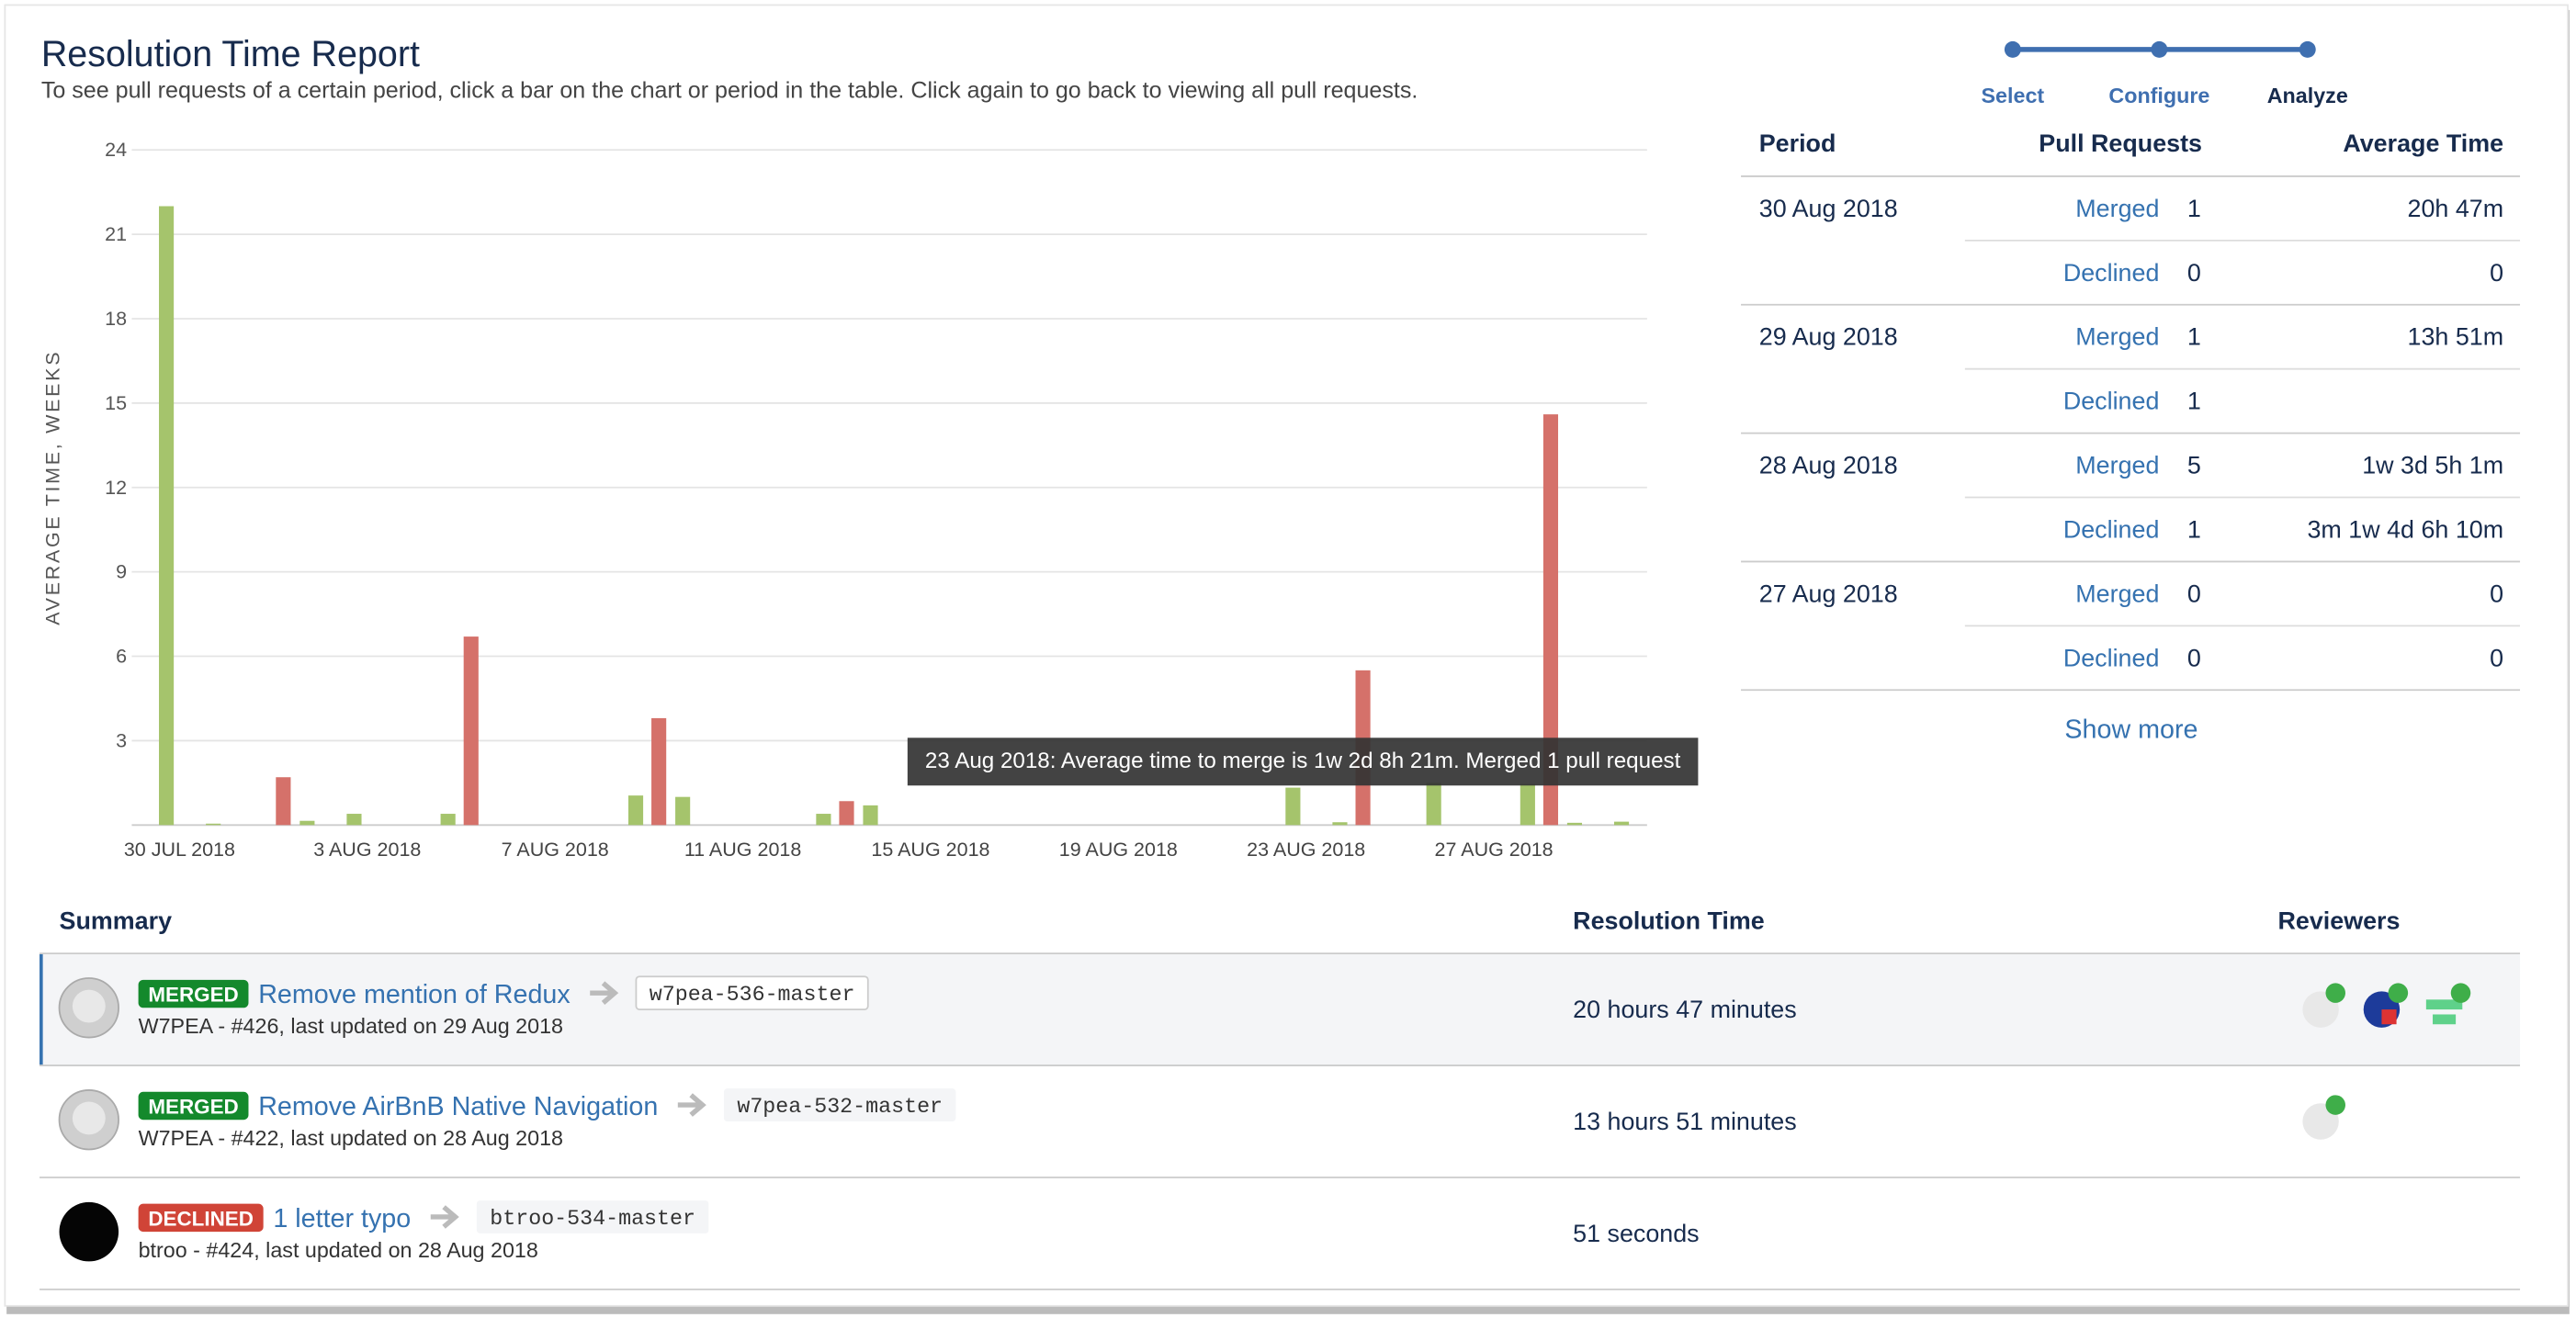 The height and width of the screenshot is (1329, 2576). I want to click on period: 28 Aug 2018, so click(1828, 465).